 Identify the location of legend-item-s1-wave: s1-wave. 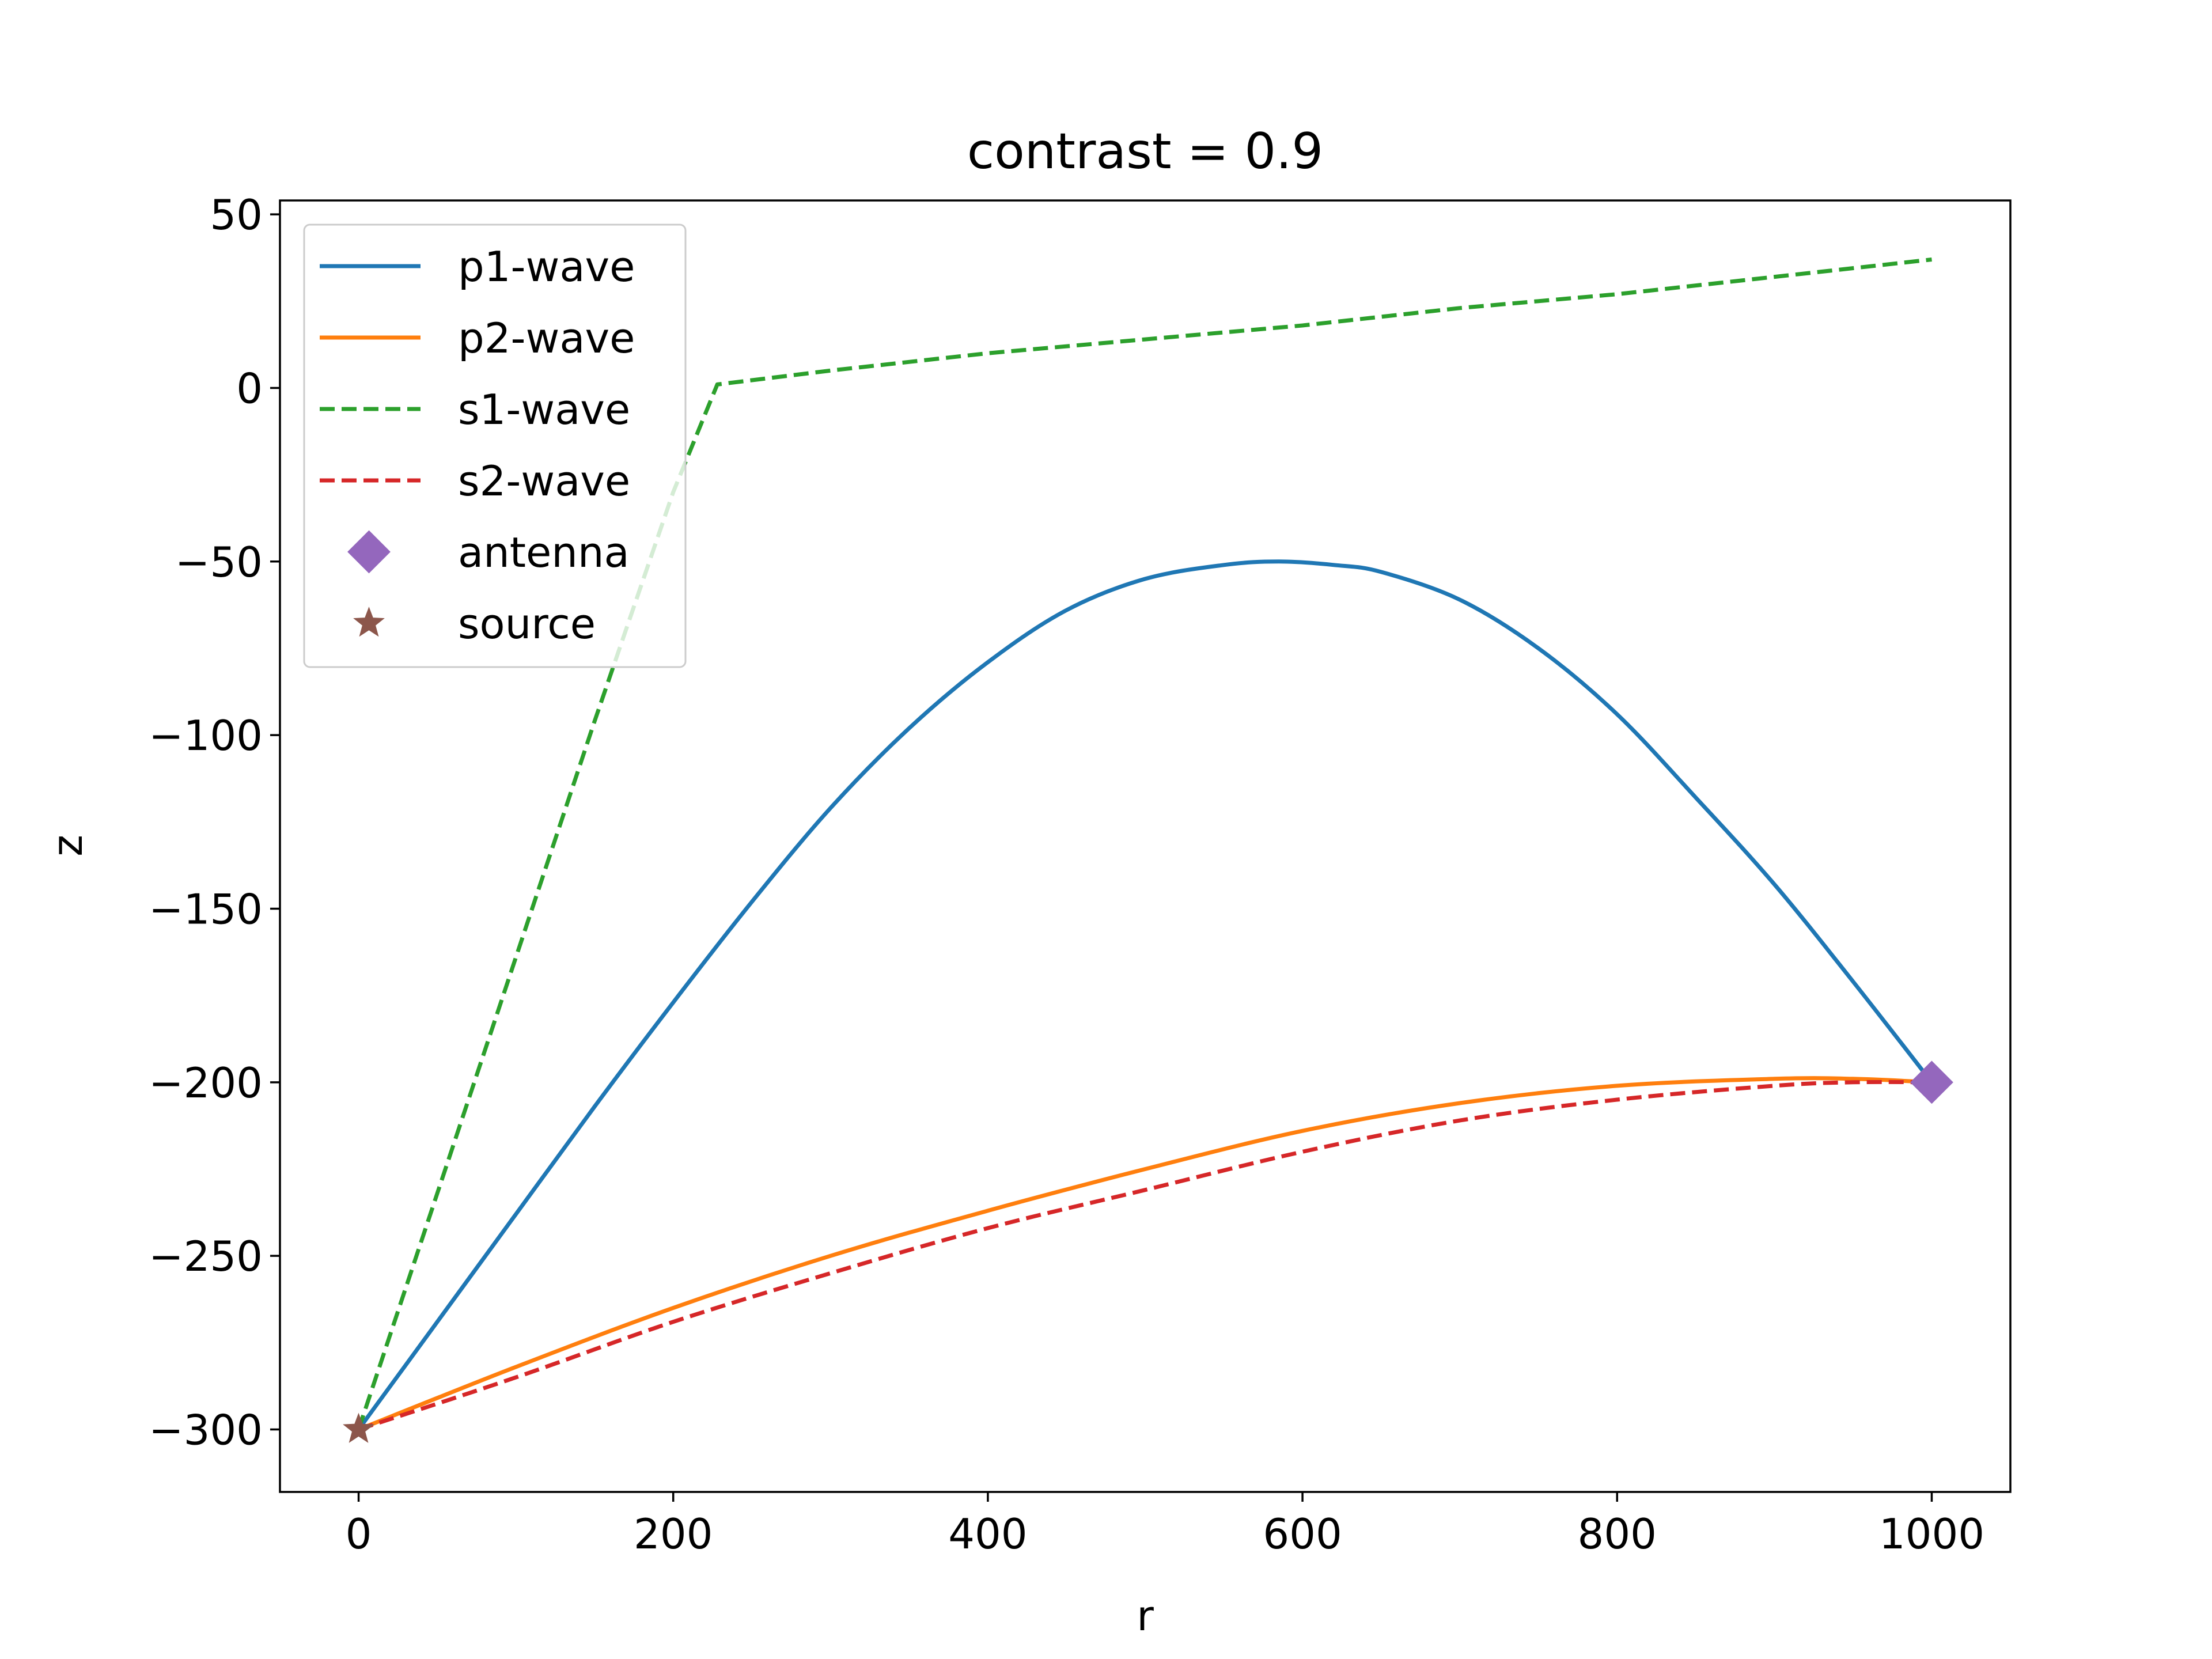
(475, 409).